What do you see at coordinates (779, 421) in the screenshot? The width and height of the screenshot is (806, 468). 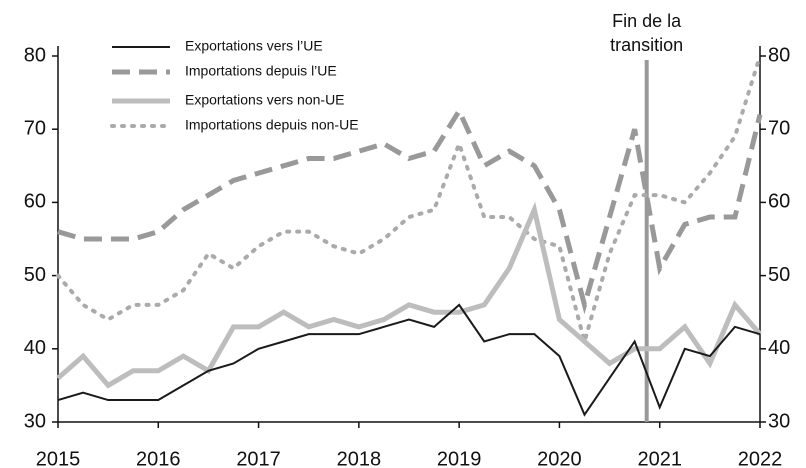 I see `y2-tick-label: 30` at bounding box center [779, 421].